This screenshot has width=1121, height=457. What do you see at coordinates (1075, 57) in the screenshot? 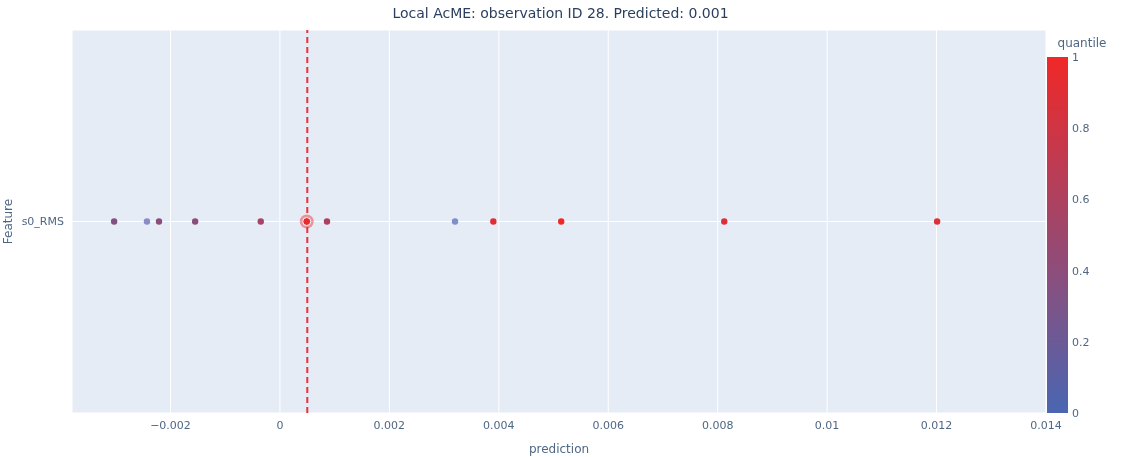
I see `color-bar-label: 1` at bounding box center [1075, 57].